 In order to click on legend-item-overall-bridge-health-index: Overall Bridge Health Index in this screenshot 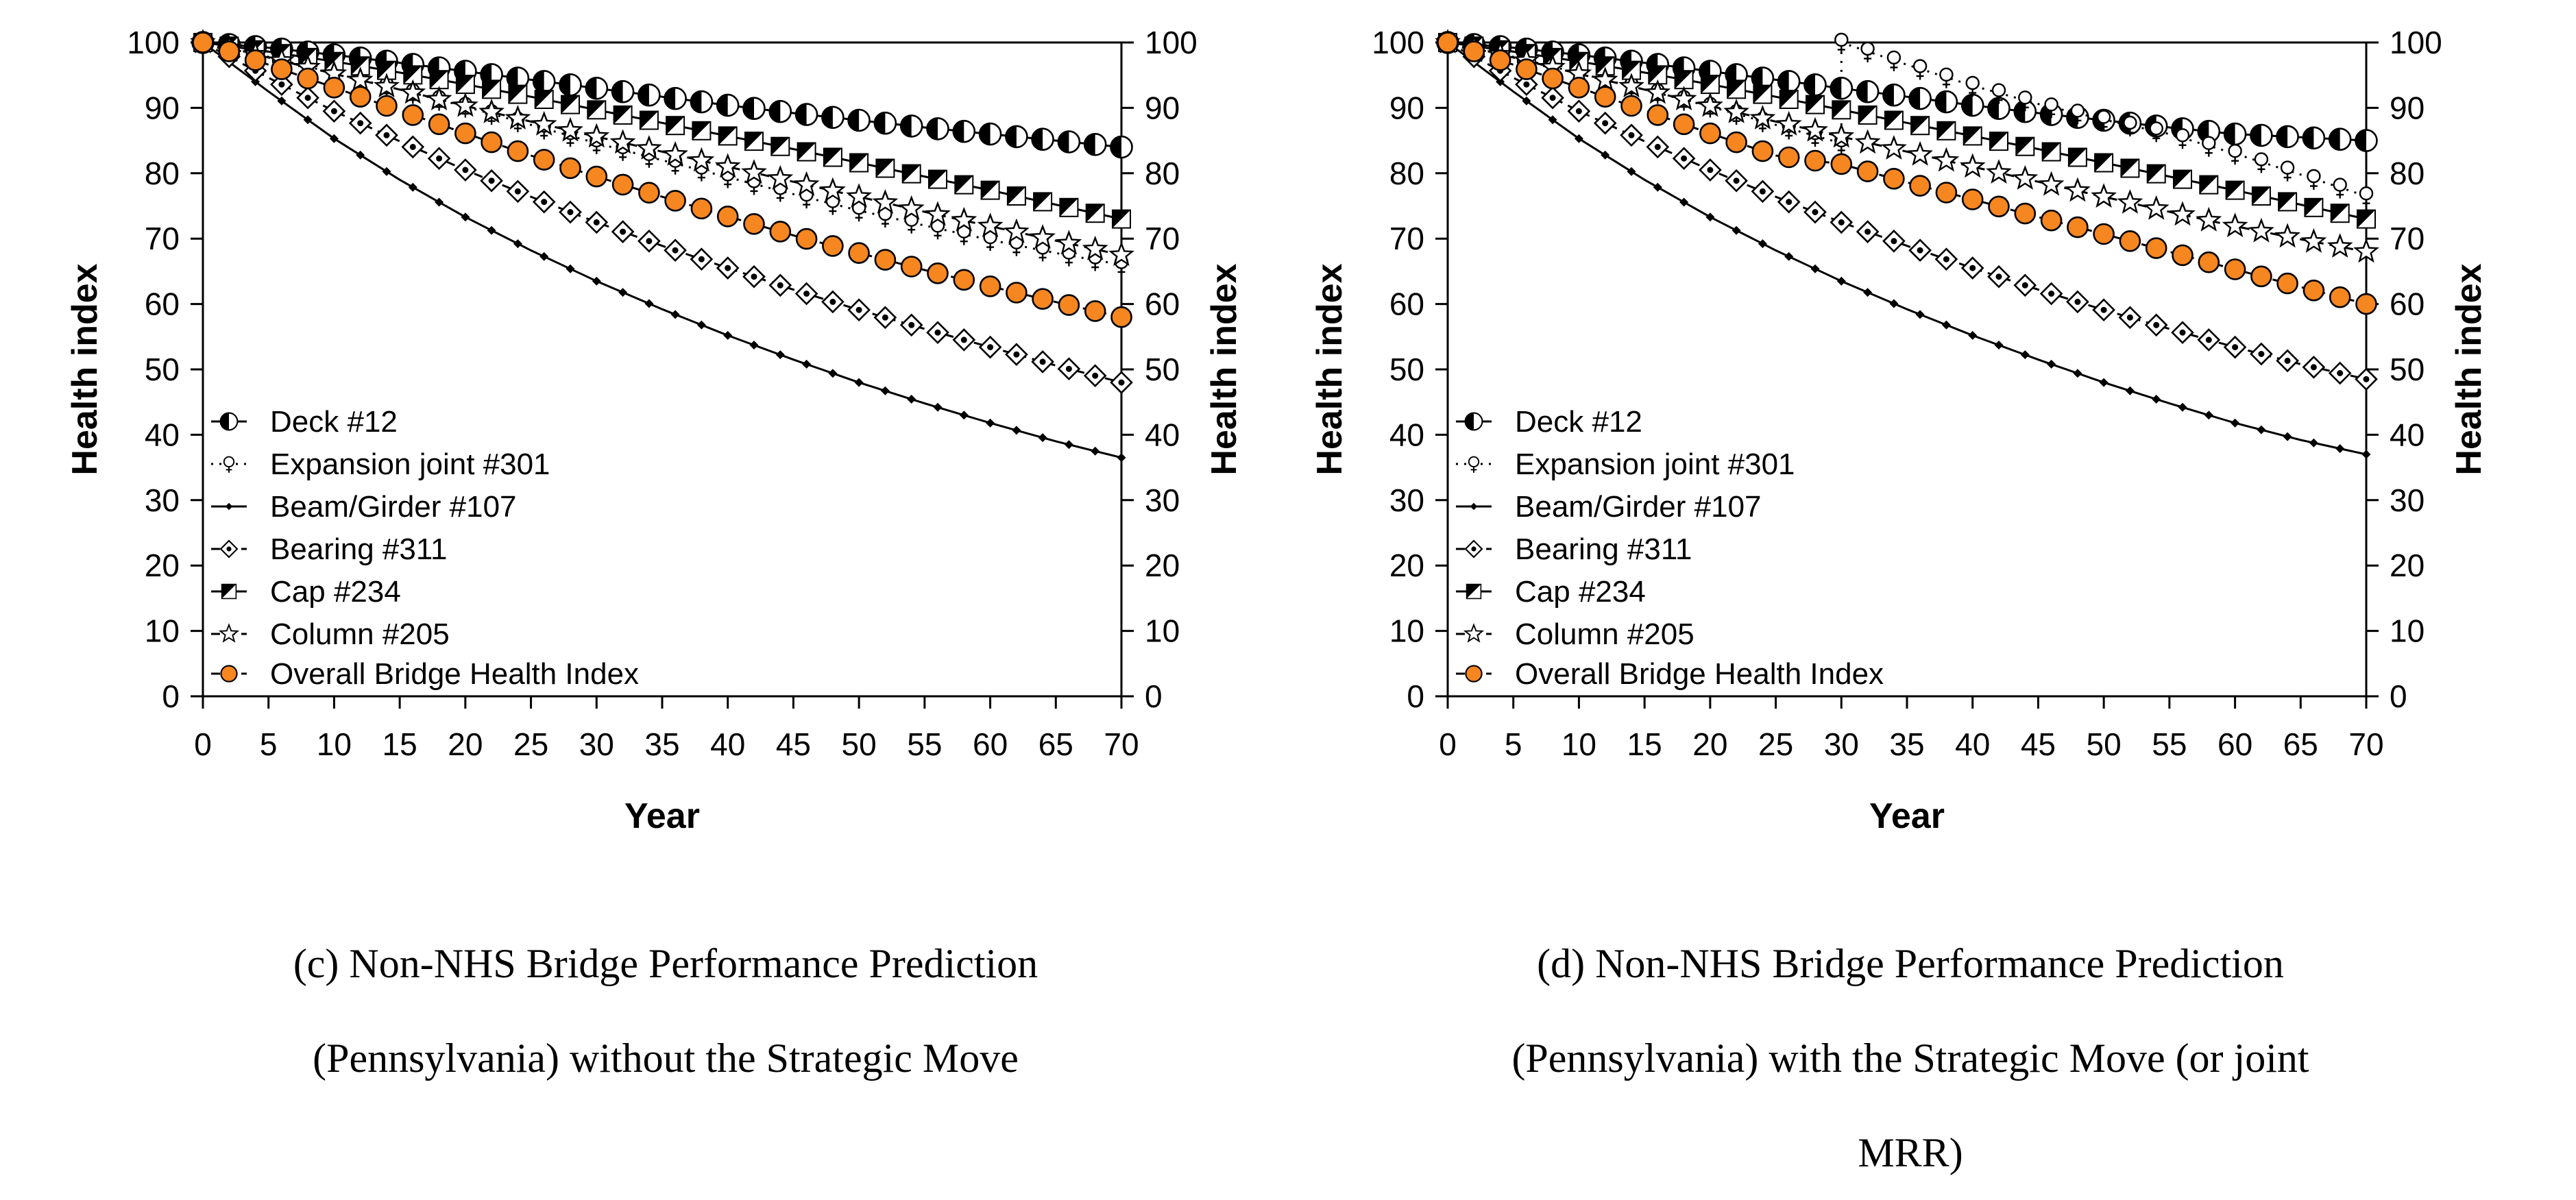, I will do `click(1670, 674)`.